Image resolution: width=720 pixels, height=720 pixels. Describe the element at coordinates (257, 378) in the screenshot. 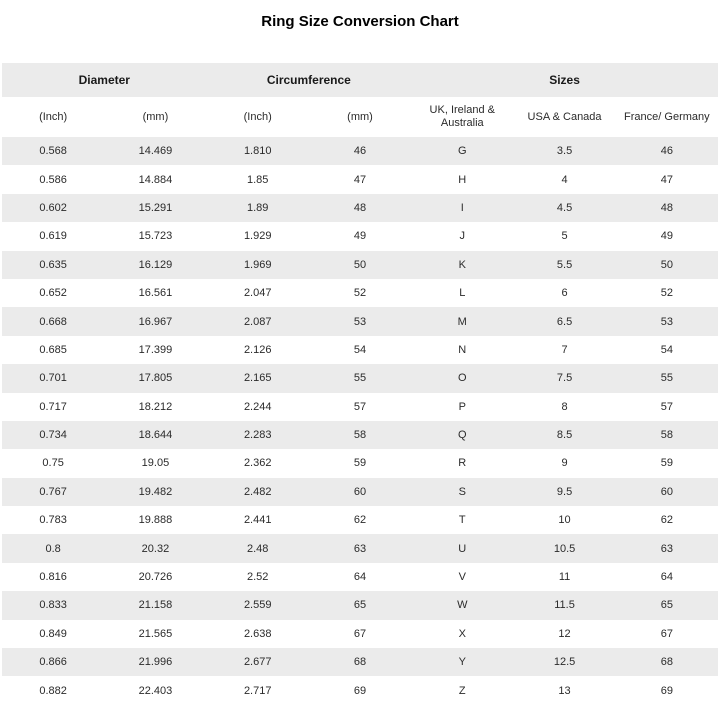

I see `circumference-inch-cell: 2.165` at that location.